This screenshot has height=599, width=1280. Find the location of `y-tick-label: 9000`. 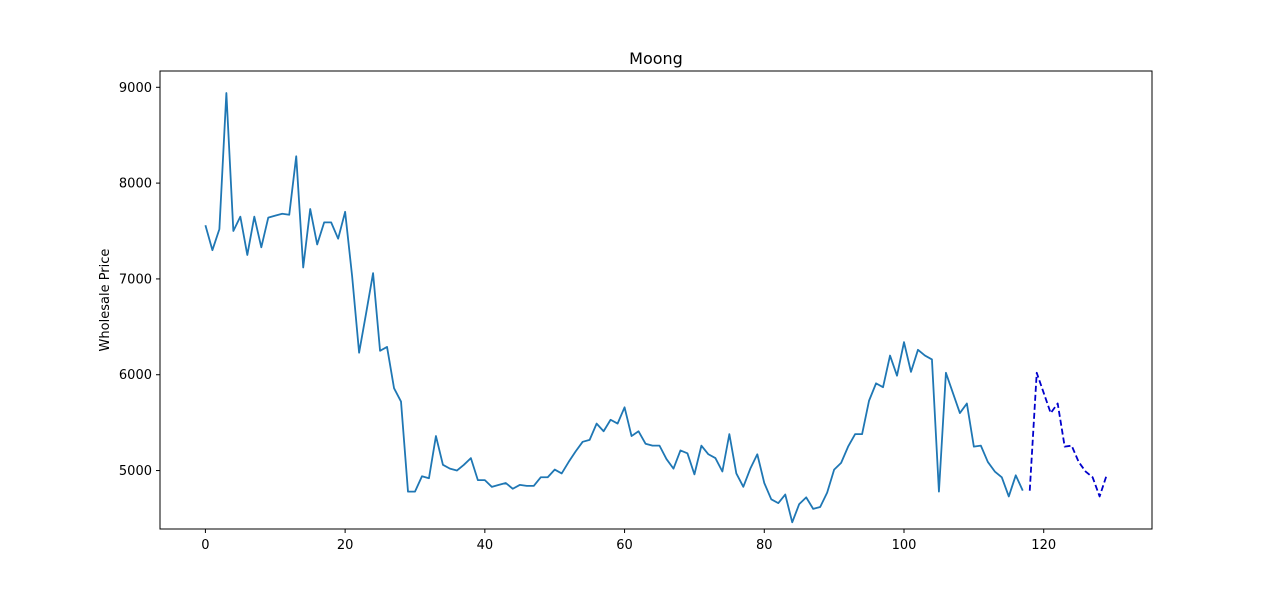

y-tick-label: 9000 is located at coordinates (135, 88).